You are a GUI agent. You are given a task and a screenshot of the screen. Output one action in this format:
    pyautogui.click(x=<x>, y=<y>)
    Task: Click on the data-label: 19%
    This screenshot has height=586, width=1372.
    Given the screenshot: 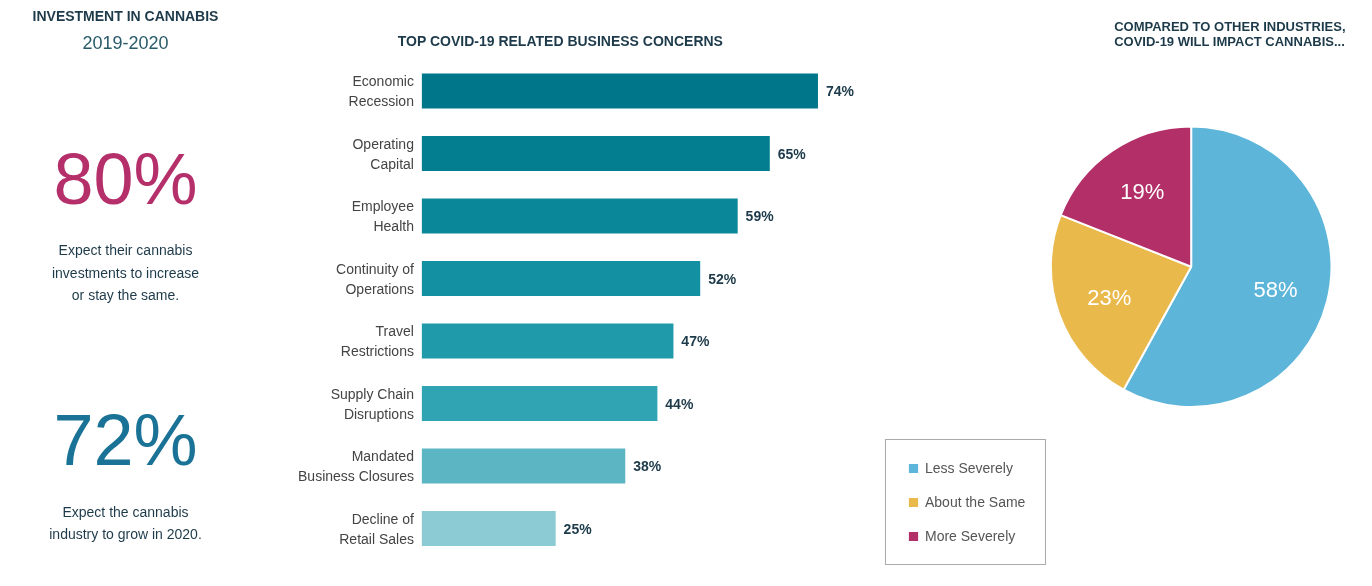 What is the action you would take?
    pyautogui.click(x=1142, y=191)
    